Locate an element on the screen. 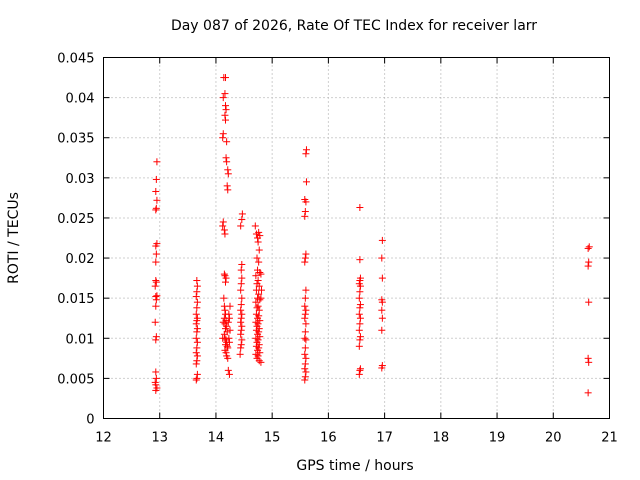 This screenshot has height=480, width=640. y-tick-label: 0.005 is located at coordinates (75, 379).